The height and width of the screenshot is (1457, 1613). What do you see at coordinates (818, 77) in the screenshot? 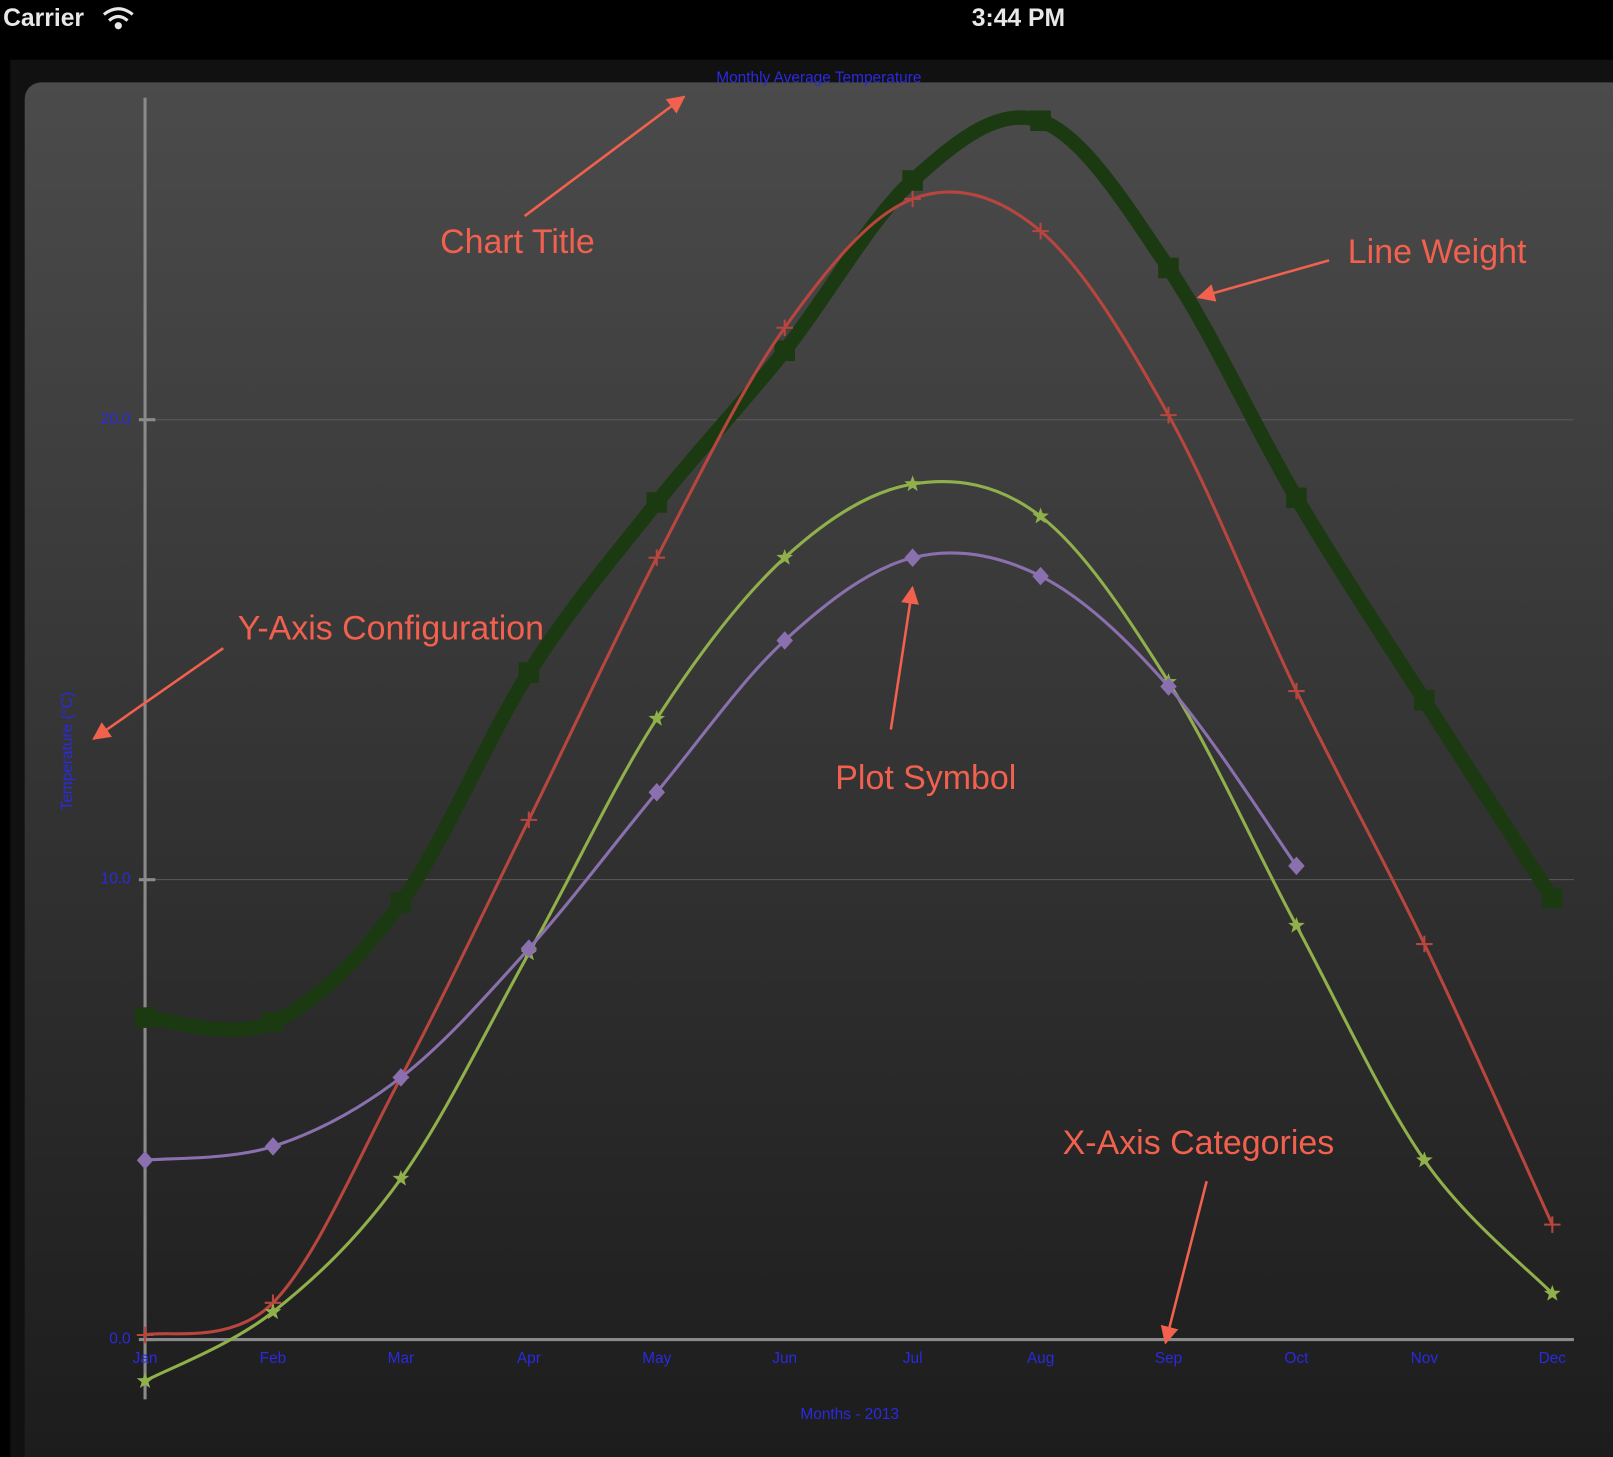
I see `chart-title: Monthly Average Temperature` at bounding box center [818, 77].